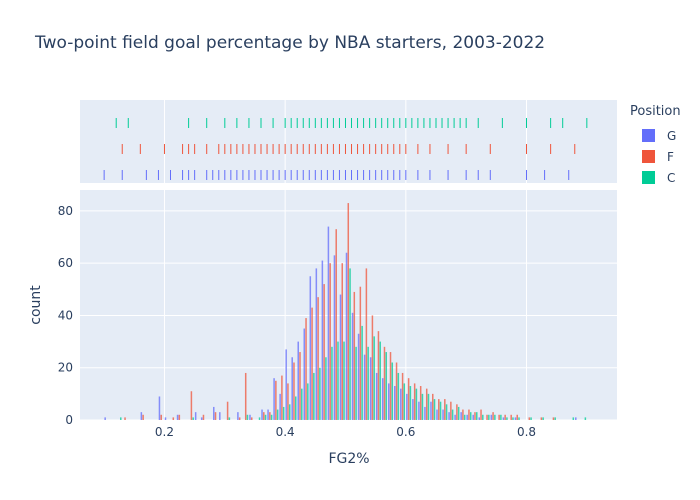 The image size is (700, 500). Describe the element at coordinates (655, 156) in the screenshot. I see `legend-item-f: F` at that location.